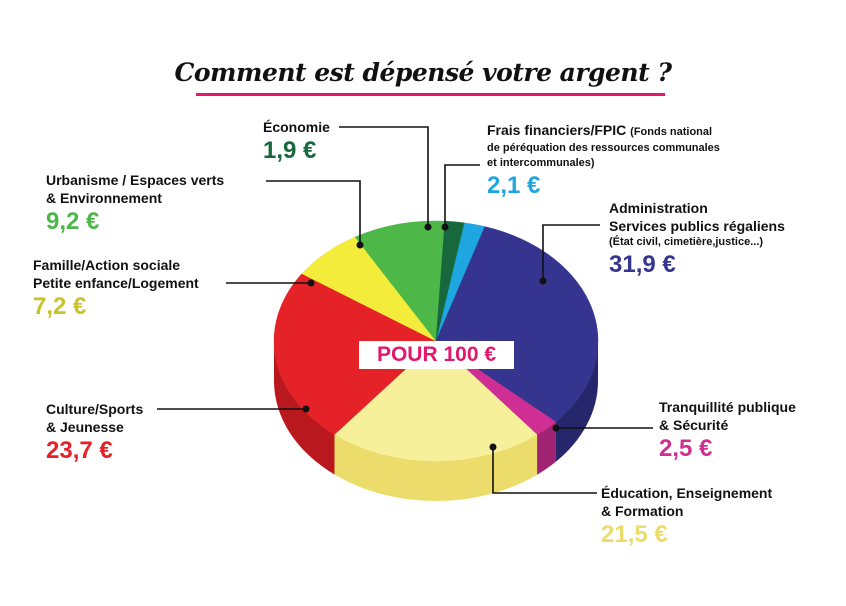  Describe the element at coordinates (557, 130) in the screenshot. I see `label-frais-name: Frais financiers/FPIC` at that location.